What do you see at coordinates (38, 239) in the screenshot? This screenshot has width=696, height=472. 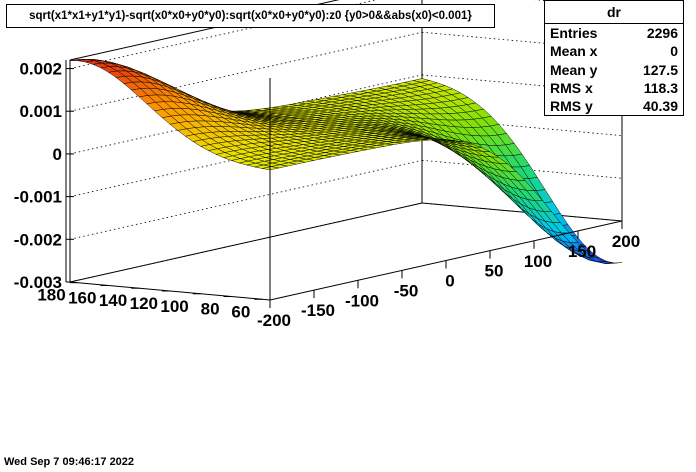 I see `z-tick-label: -0.002` at bounding box center [38, 239].